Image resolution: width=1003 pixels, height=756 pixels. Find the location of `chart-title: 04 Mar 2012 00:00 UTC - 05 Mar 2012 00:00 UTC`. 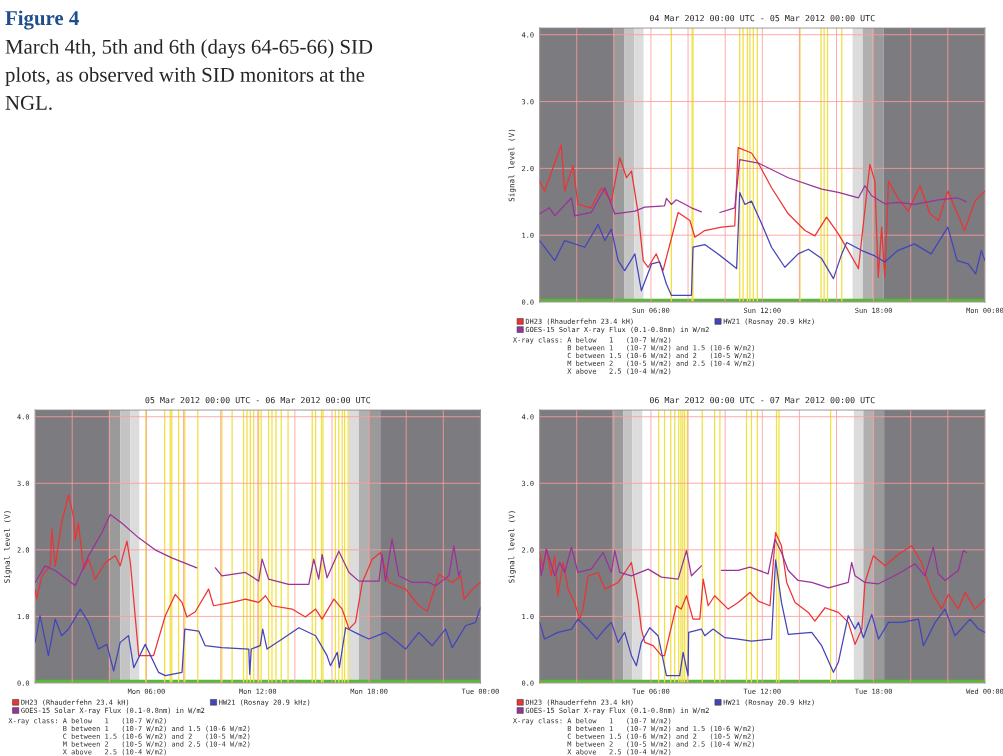

chart-title: 04 Mar 2012 00:00 UTC - 05 Mar 2012 00:00 UTC is located at coordinates (762, 18).